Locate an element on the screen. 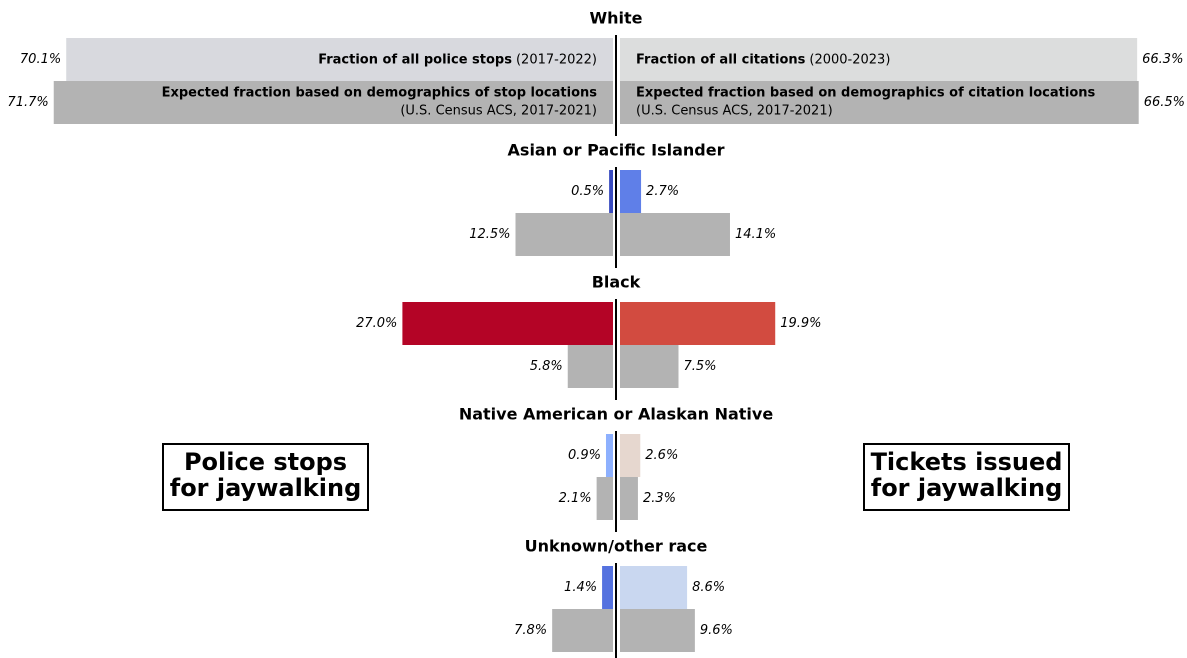 The width and height of the screenshot is (1187, 658). value-label: 14.1% is located at coordinates (755, 234).